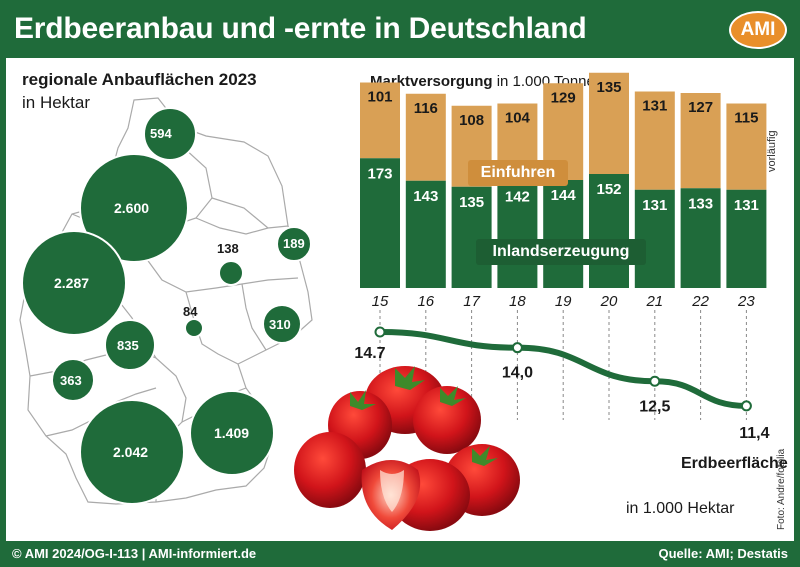 The width and height of the screenshot is (800, 567). What do you see at coordinates (754, 433) in the screenshot?
I see `line-label-23: 11,4` at bounding box center [754, 433].